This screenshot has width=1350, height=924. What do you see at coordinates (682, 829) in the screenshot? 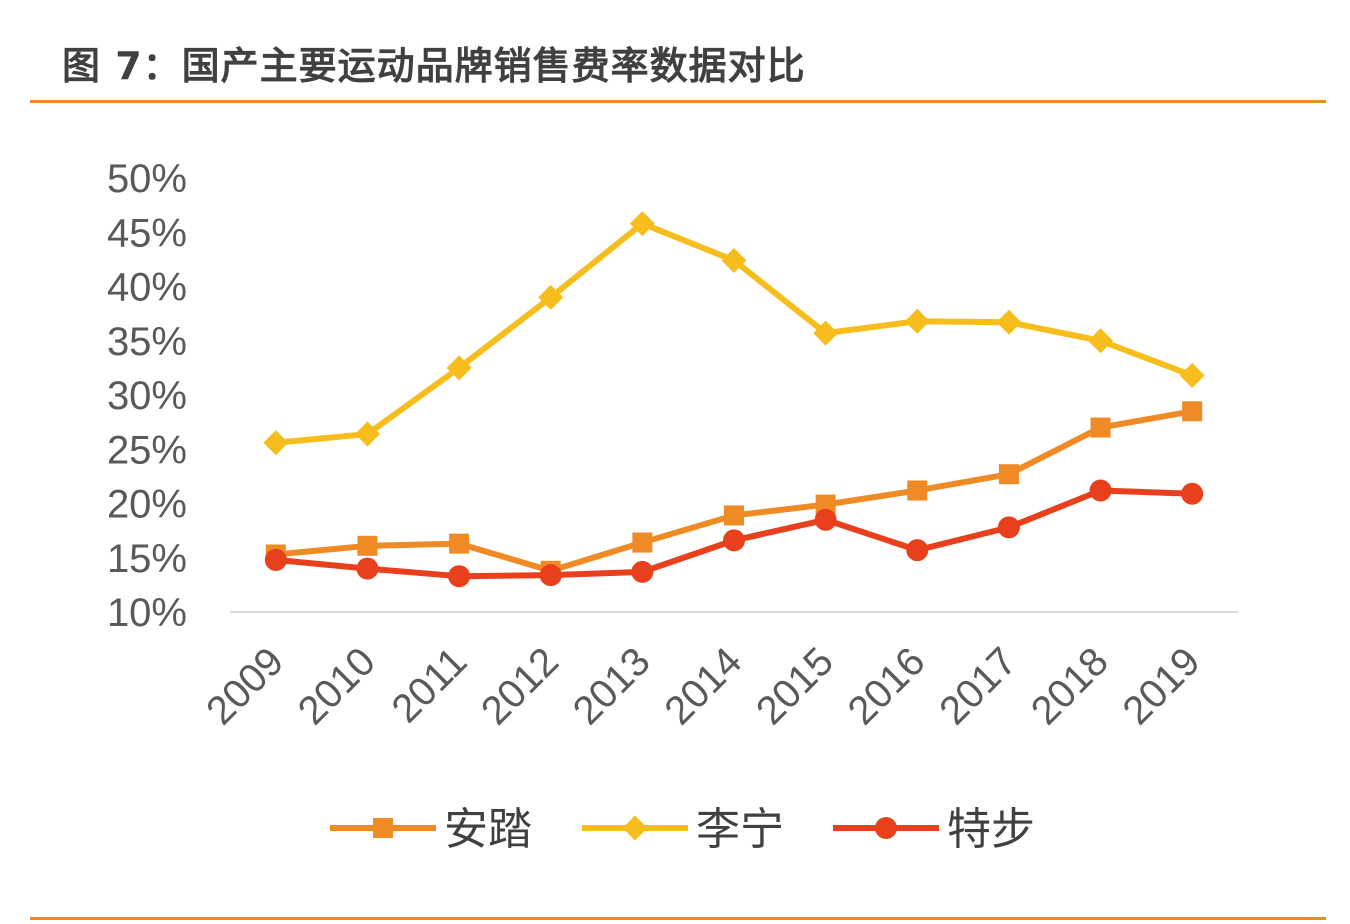
I see `legend: 安踏 李宁 特步` at bounding box center [682, 829].